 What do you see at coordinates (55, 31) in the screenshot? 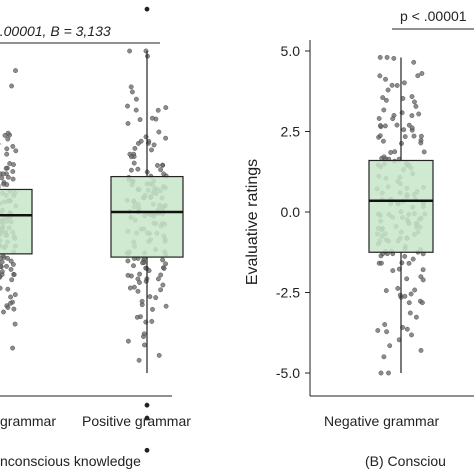
I see `panel-a-annotation: p = .00001, B = 3,133` at bounding box center [55, 31].